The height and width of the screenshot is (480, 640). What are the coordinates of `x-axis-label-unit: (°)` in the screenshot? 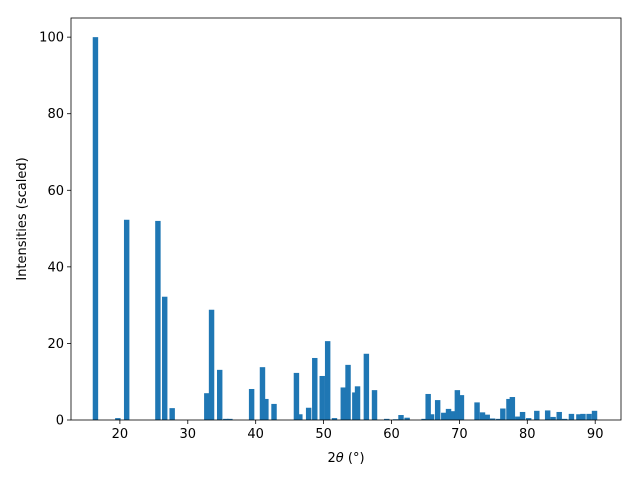 It's located at (354, 458).